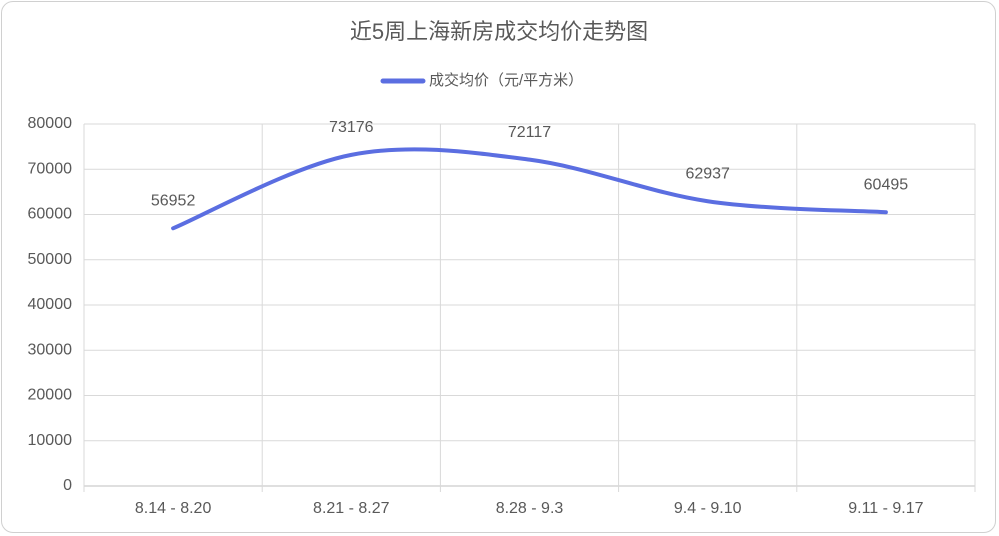  Describe the element at coordinates (351, 127) in the screenshot. I see `data-label: 73176` at that location.